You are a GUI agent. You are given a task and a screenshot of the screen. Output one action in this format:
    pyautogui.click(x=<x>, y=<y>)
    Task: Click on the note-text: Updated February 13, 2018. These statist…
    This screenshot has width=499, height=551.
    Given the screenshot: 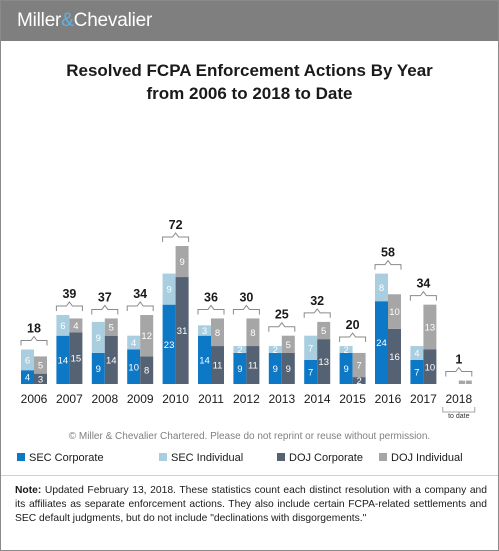 What is the action you would take?
    pyautogui.click(x=251, y=504)
    